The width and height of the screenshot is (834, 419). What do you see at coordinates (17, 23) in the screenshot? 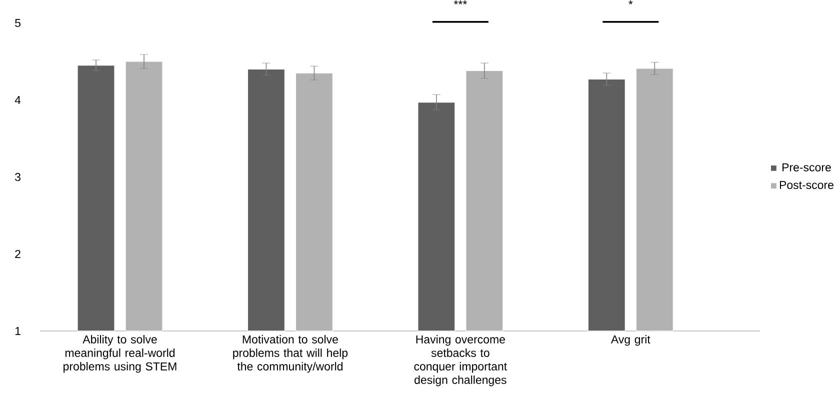
I see `y-tick-label: 5` at bounding box center [17, 23].